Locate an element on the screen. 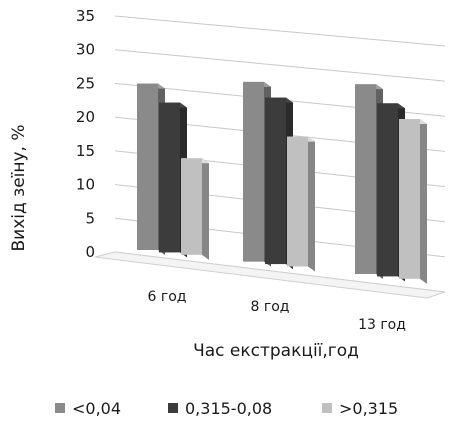 This screenshot has height=426, width=457. y-tick-label: 20 is located at coordinates (85, 117).